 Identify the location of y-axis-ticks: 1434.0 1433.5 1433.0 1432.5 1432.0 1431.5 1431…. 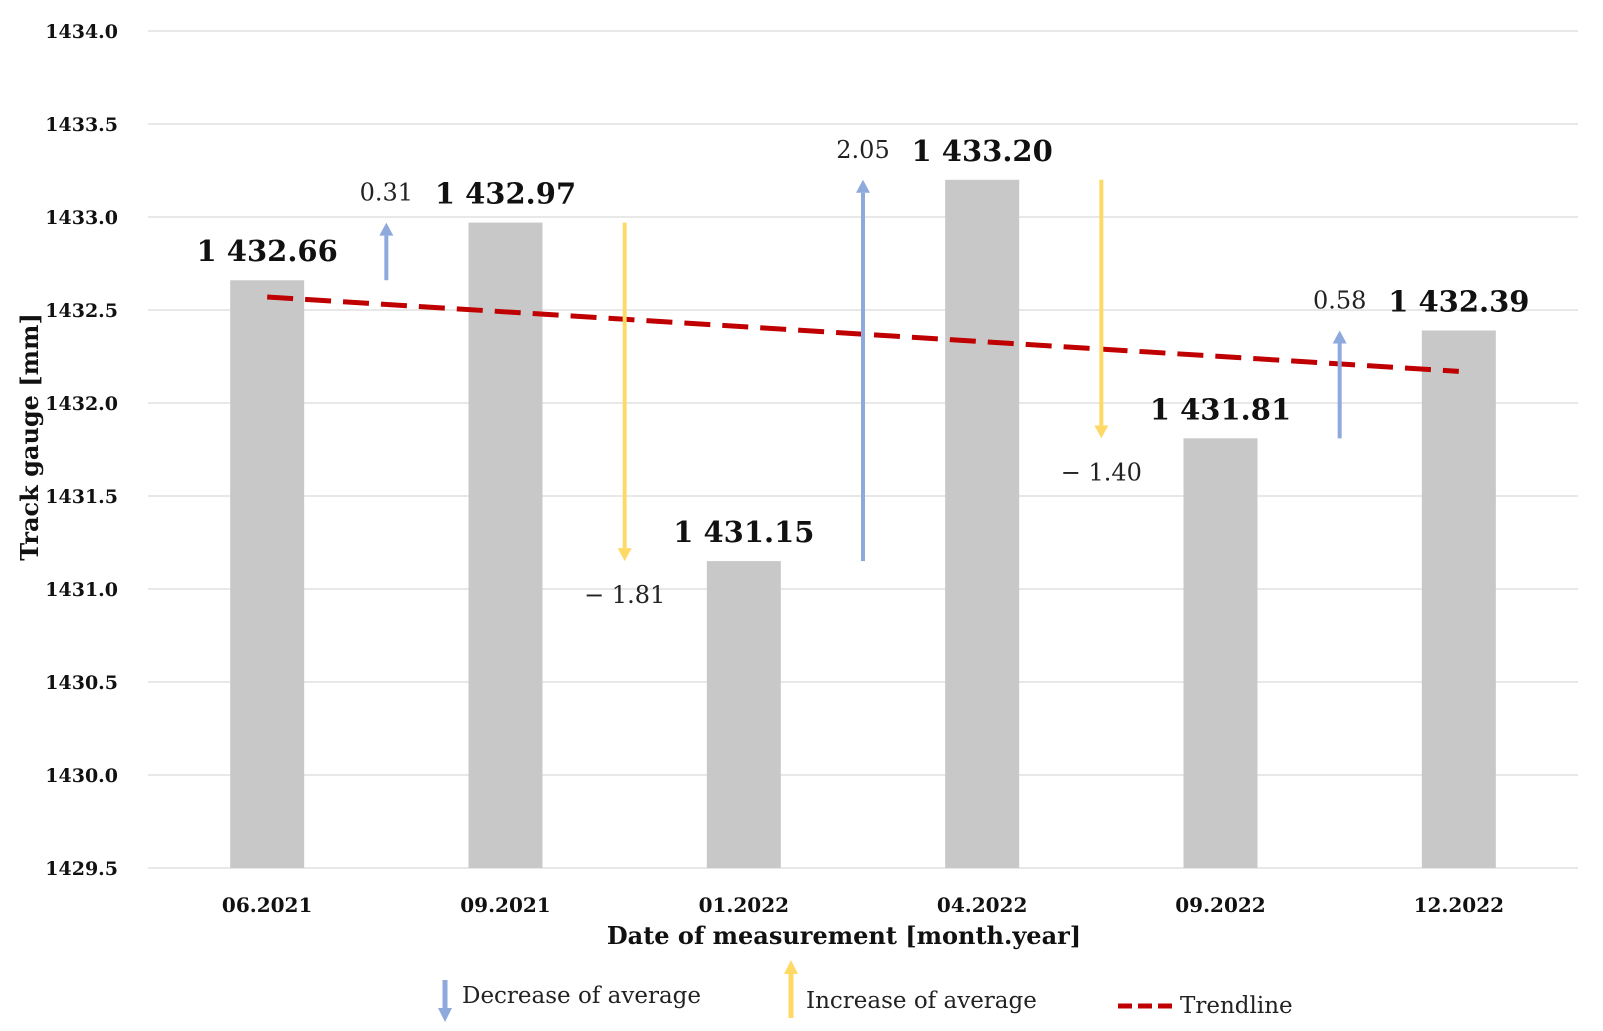
(81, 450).